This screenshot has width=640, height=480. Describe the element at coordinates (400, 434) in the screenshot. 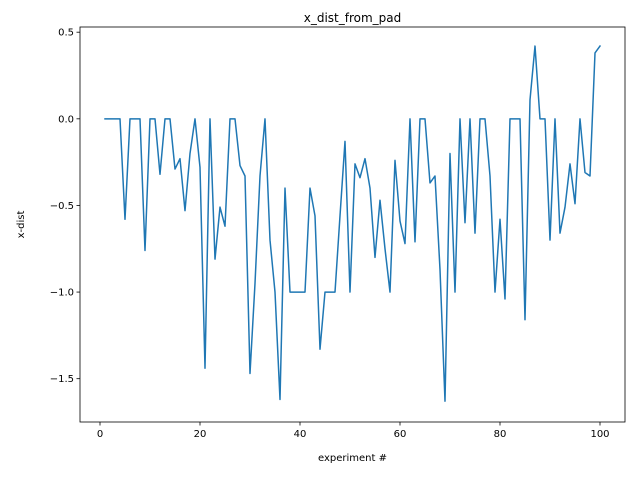

I see `x-tick-label: 60` at that location.